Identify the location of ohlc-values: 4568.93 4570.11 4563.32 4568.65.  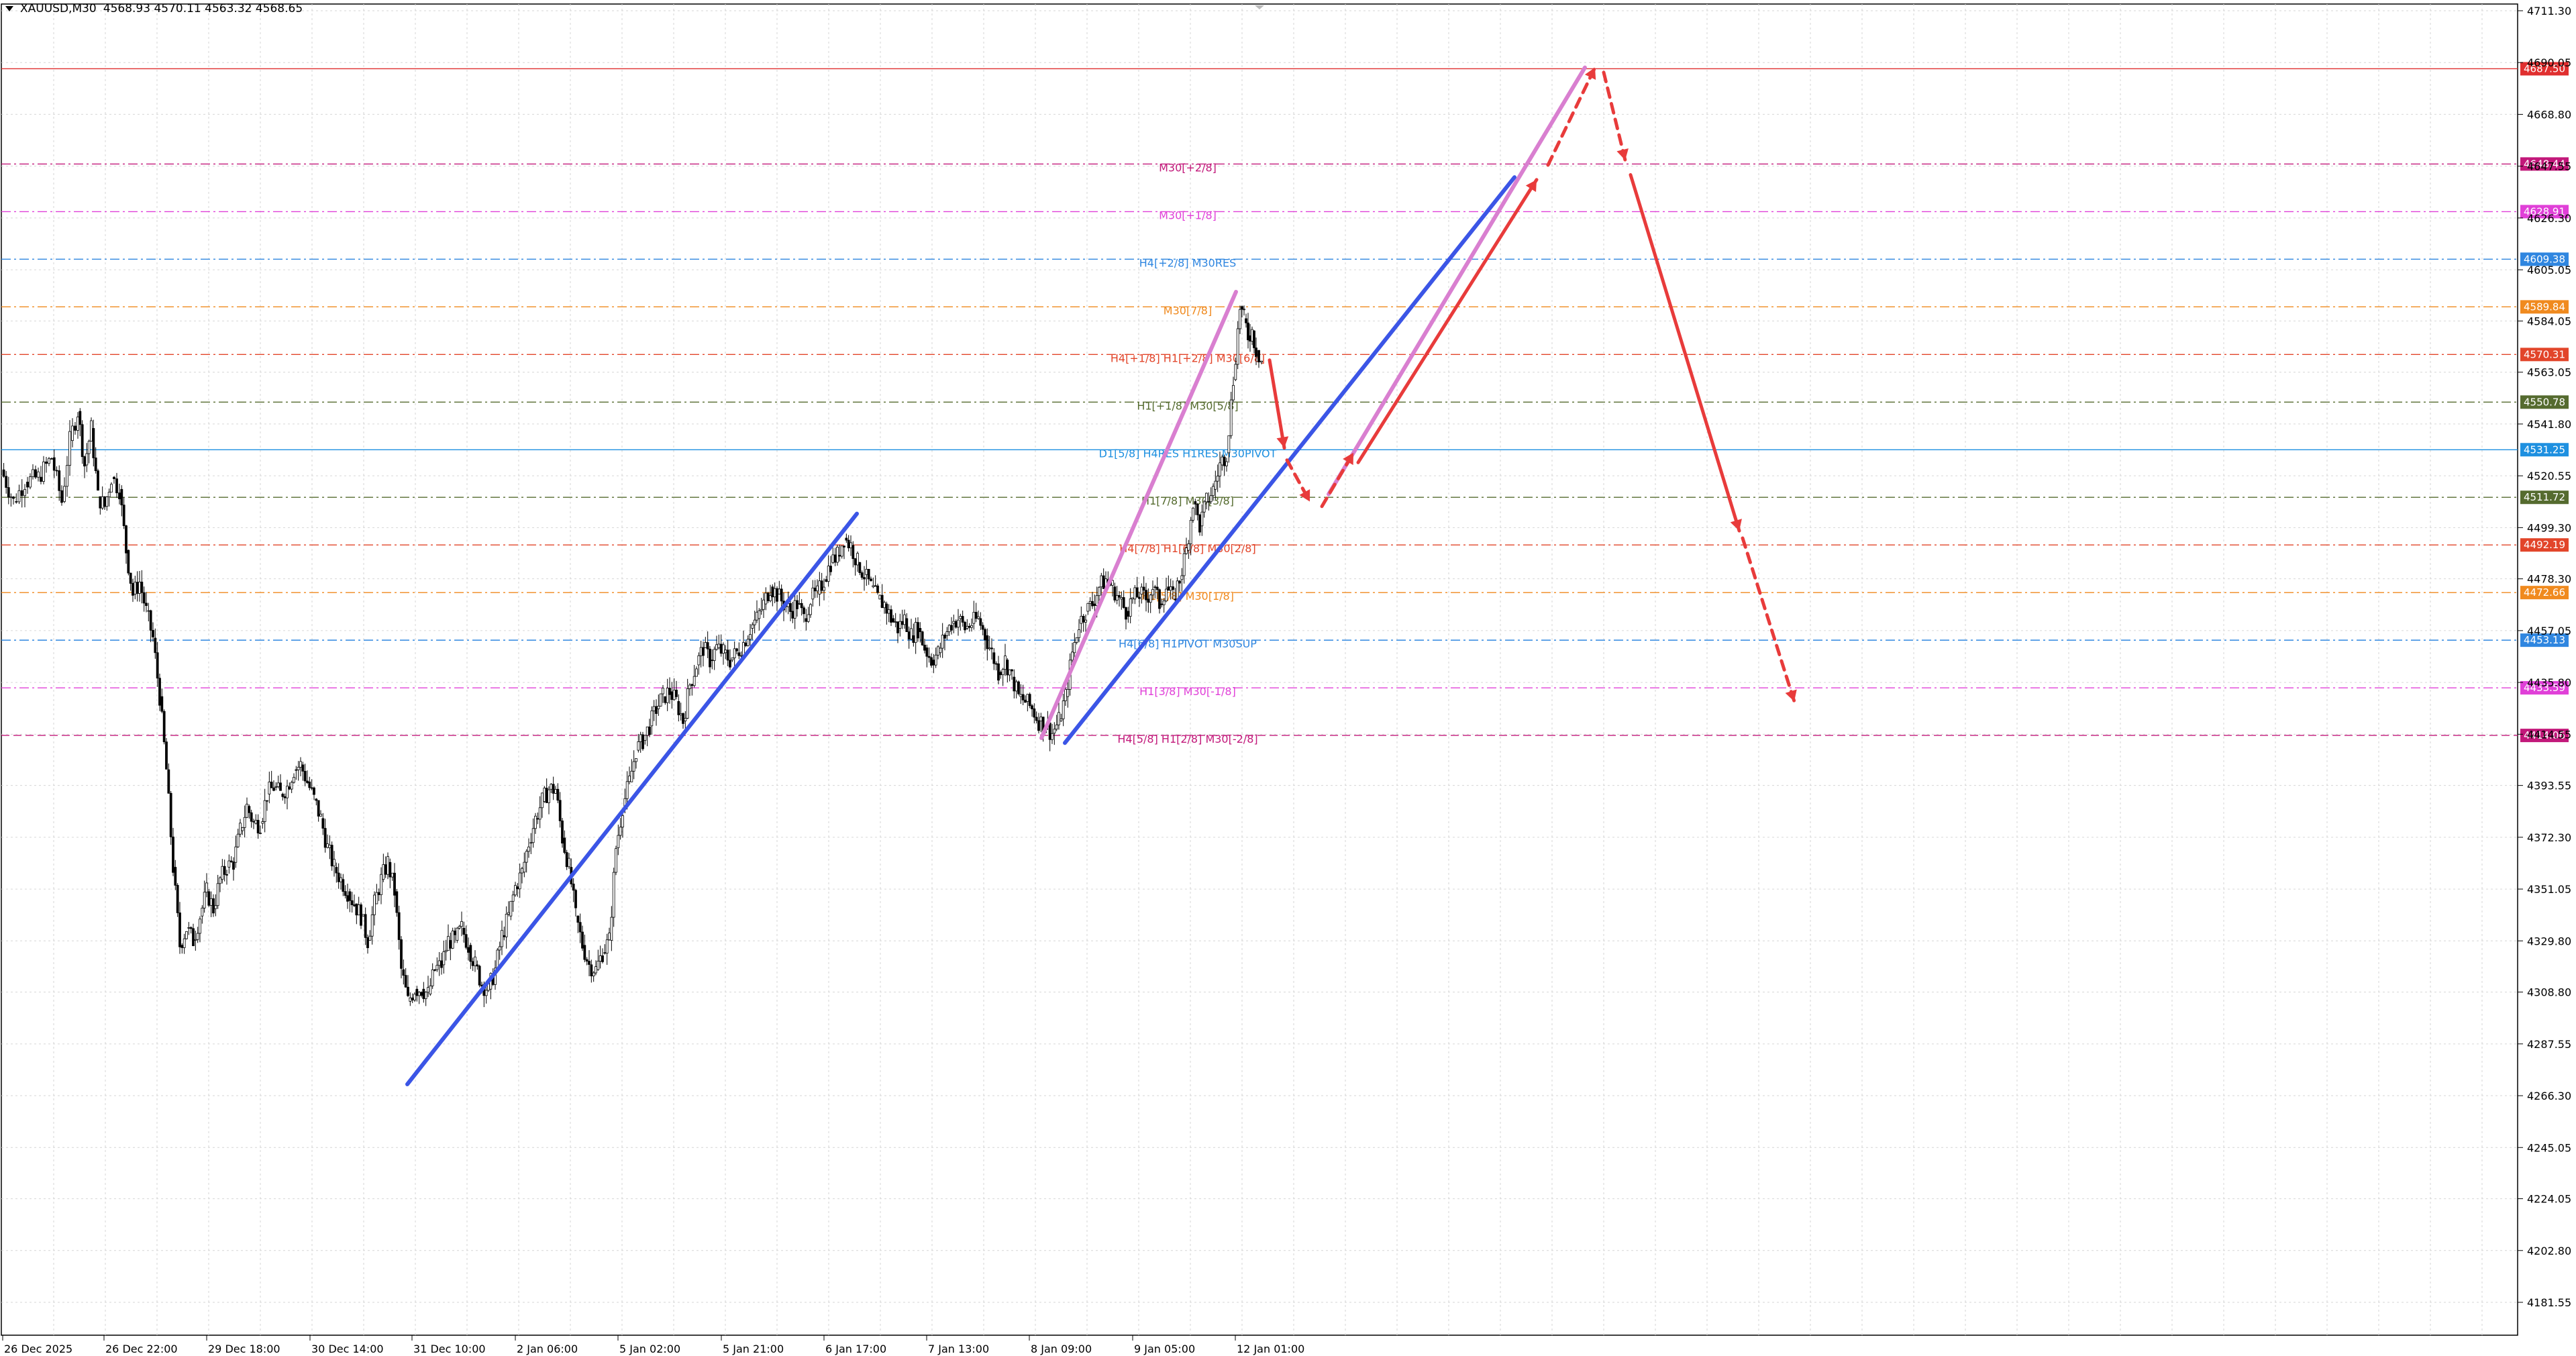
(203, 8).